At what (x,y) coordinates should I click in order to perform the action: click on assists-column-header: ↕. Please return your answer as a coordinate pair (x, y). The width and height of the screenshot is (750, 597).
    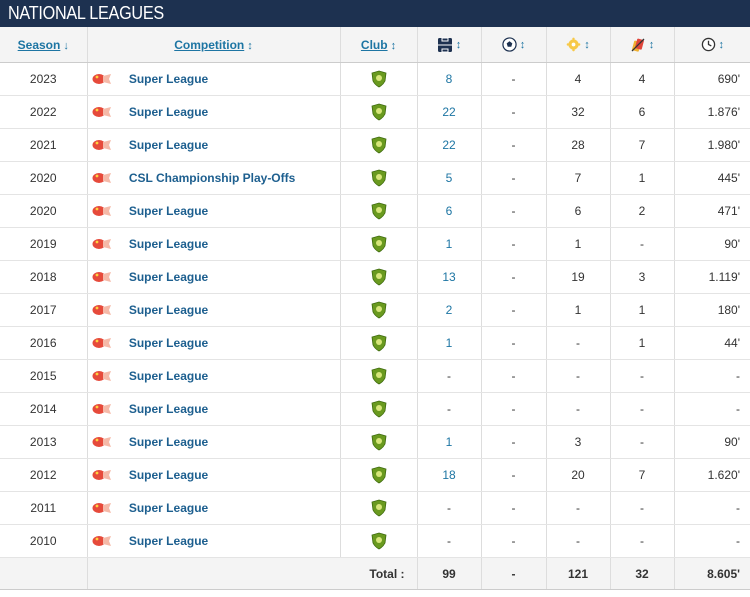
    Looking at the image, I should click on (577, 45).